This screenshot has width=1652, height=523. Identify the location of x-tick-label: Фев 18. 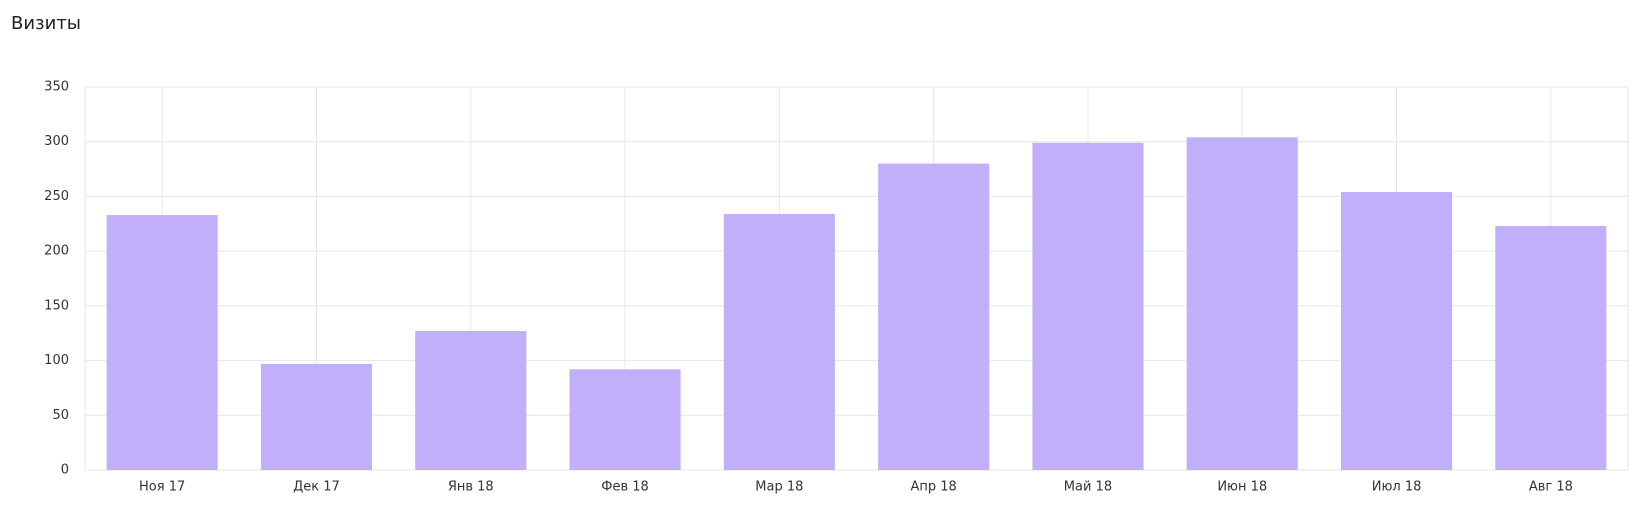
(625, 487).